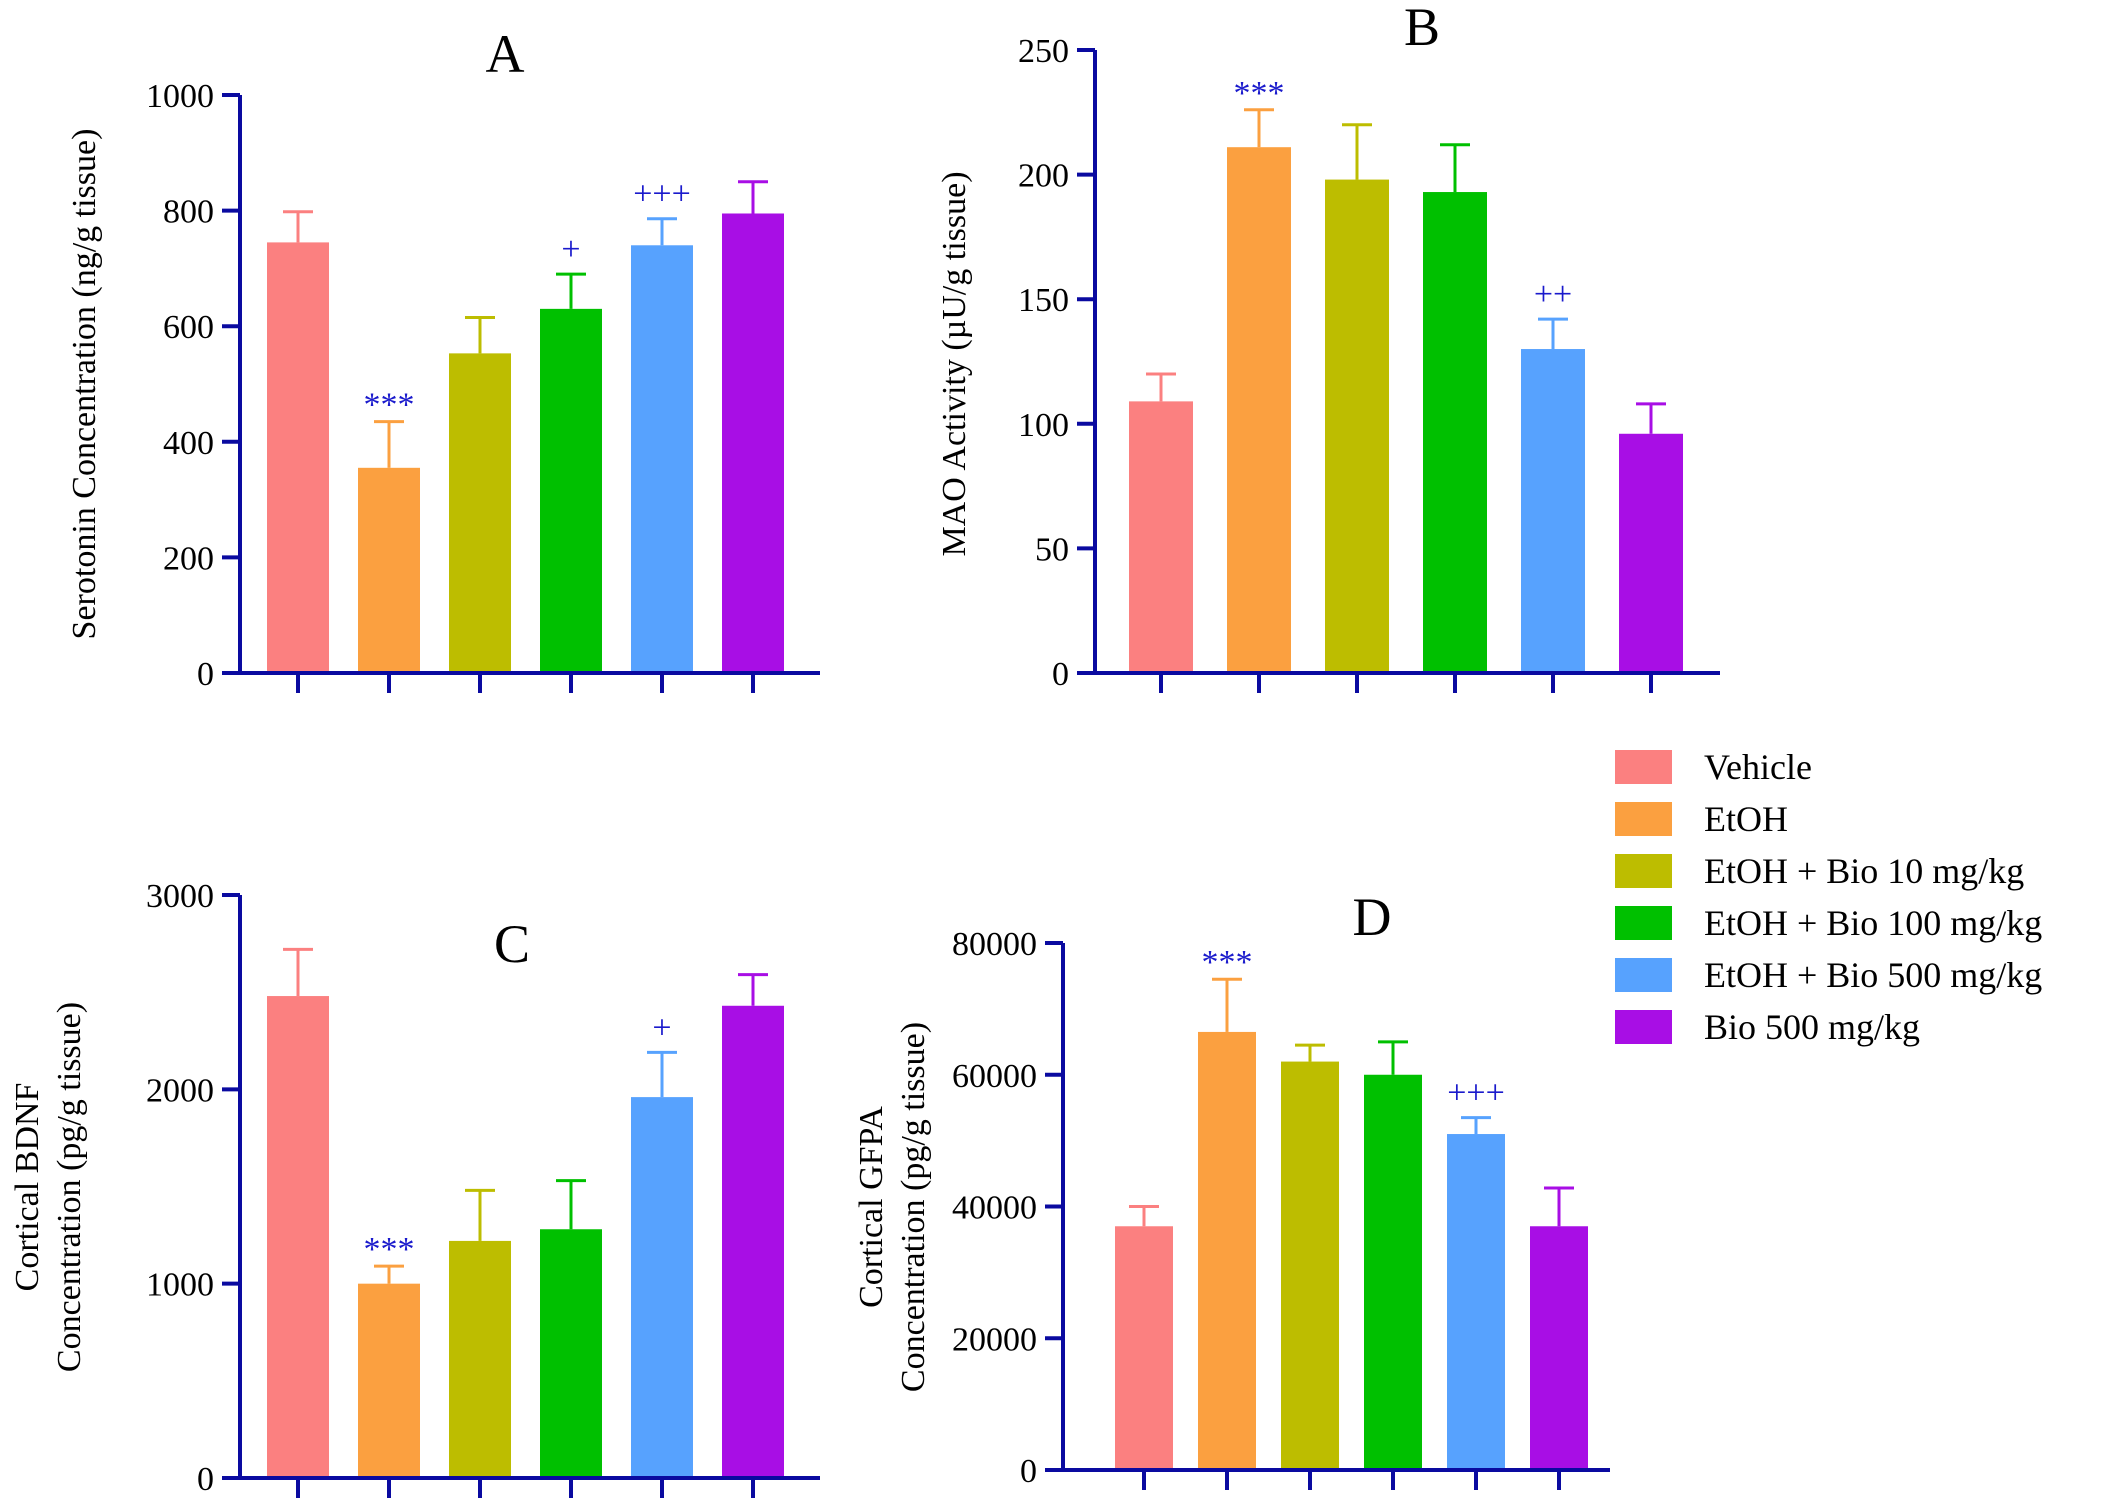 The height and width of the screenshot is (1510, 2128). Describe the element at coordinates (994, 1339) in the screenshot. I see `y-tick-label: 20000` at that location.